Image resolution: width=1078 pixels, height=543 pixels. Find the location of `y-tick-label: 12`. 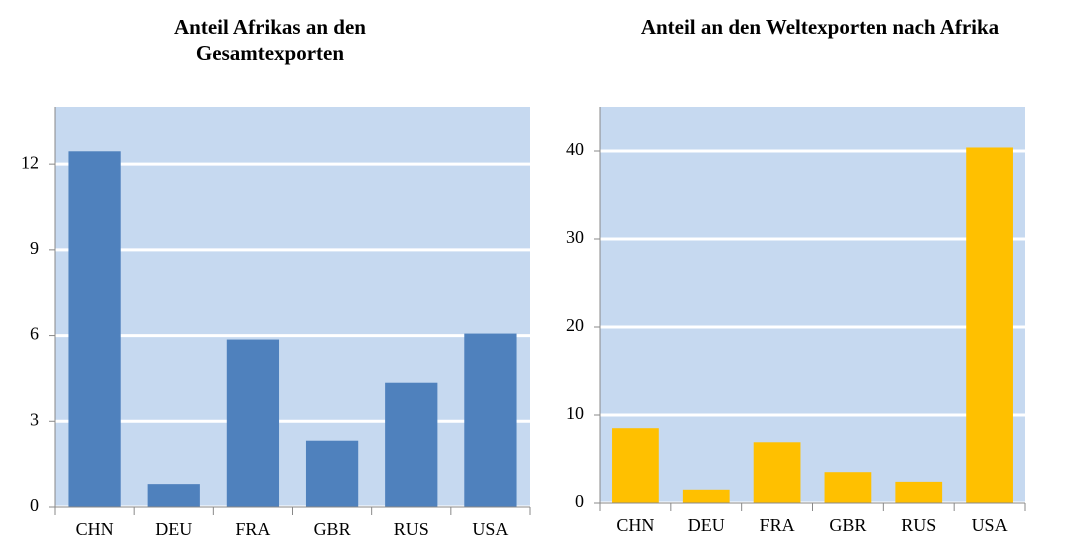

y-tick-label: 12 is located at coordinates (30, 162).